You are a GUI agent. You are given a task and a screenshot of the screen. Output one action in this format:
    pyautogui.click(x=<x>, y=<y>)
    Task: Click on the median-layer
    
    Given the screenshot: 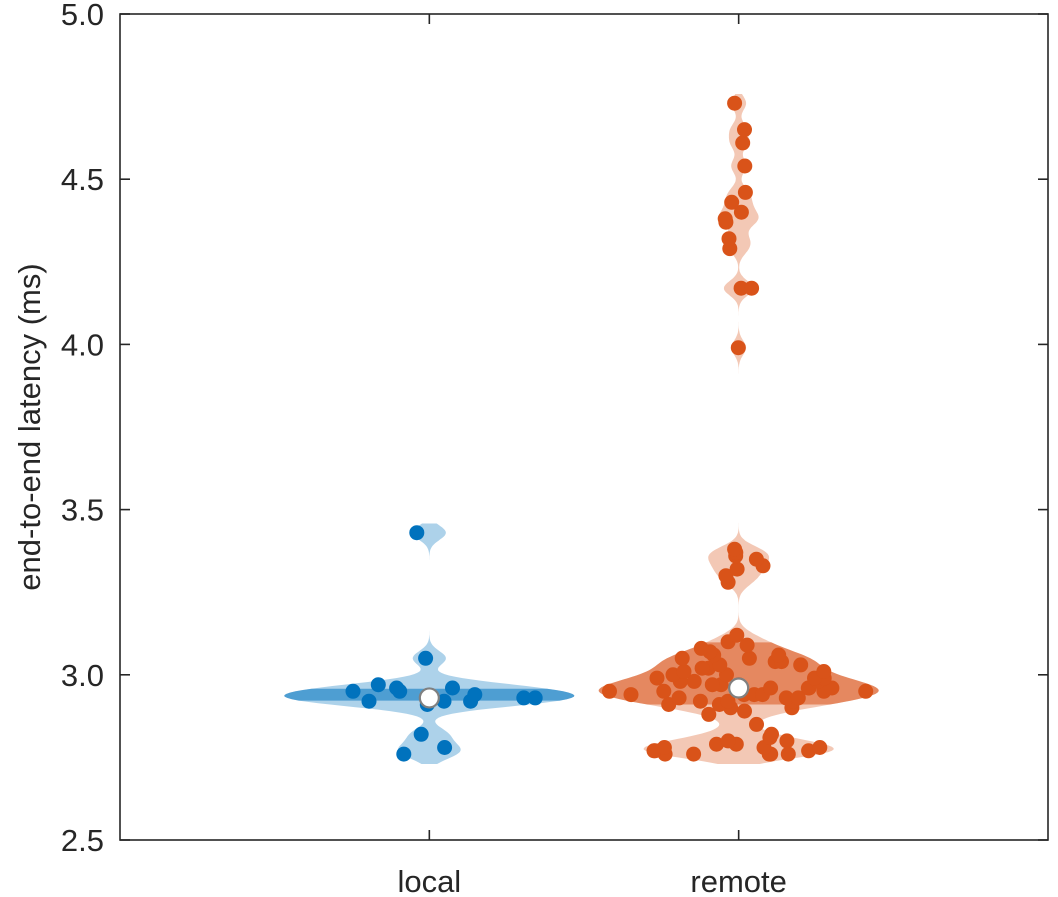 What is the action you would take?
    pyautogui.click(x=584, y=693)
    